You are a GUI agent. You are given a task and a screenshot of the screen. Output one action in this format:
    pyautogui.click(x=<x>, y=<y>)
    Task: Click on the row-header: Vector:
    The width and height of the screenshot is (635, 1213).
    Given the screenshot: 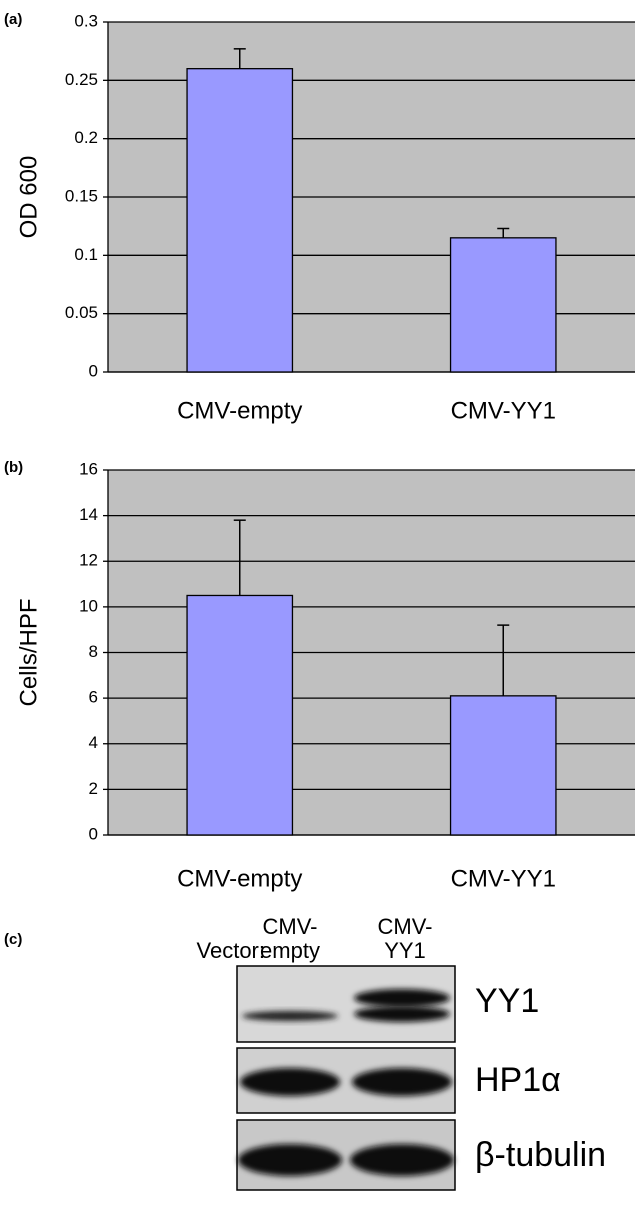 What is the action you would take?
    pyautogui.click(x=231, y=950)
    